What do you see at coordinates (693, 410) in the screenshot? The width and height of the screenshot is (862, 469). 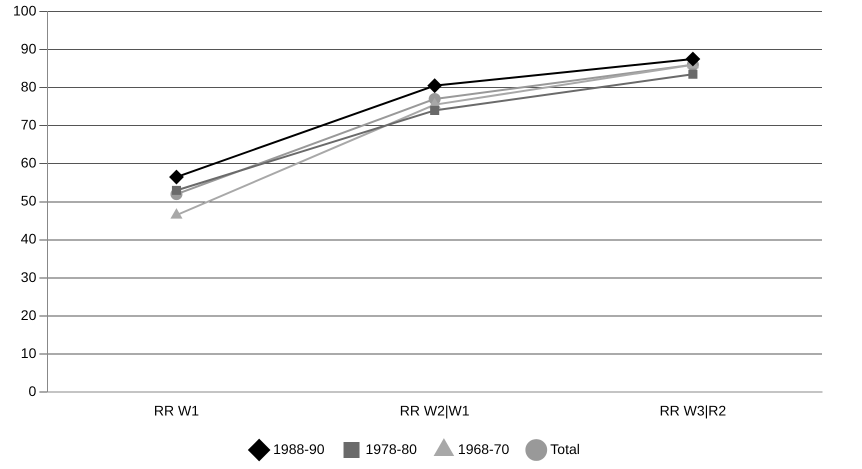 I see `x-tick-label: RR W3|R2` at bounding box center [693, 410].